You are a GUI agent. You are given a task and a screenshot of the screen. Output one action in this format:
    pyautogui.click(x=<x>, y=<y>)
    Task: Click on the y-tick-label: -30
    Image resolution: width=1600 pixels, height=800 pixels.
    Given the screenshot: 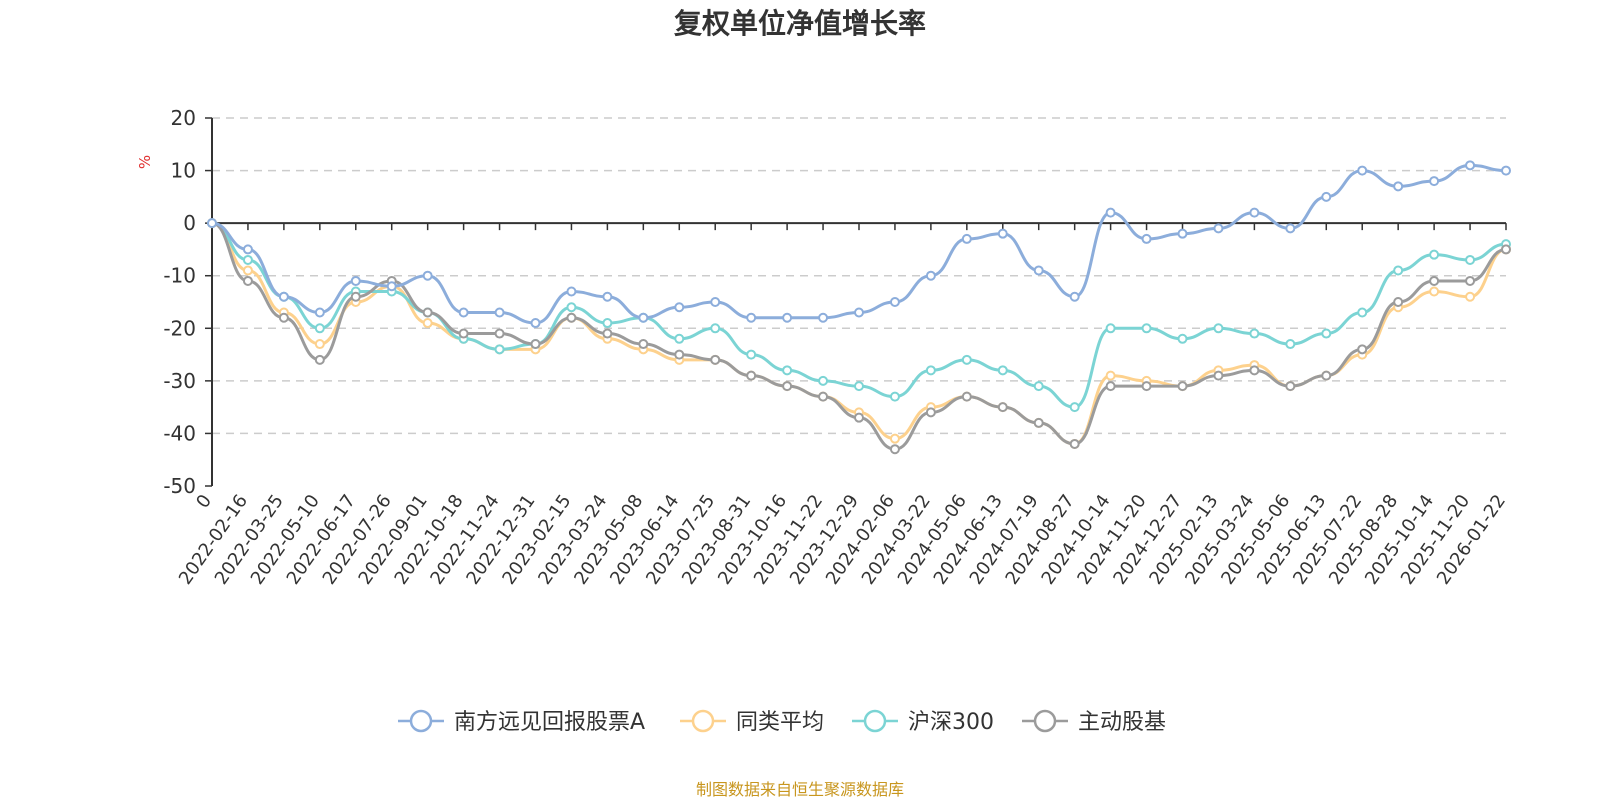 What is the action you would take?
    pyautogui.click(x=179, y=381)
    